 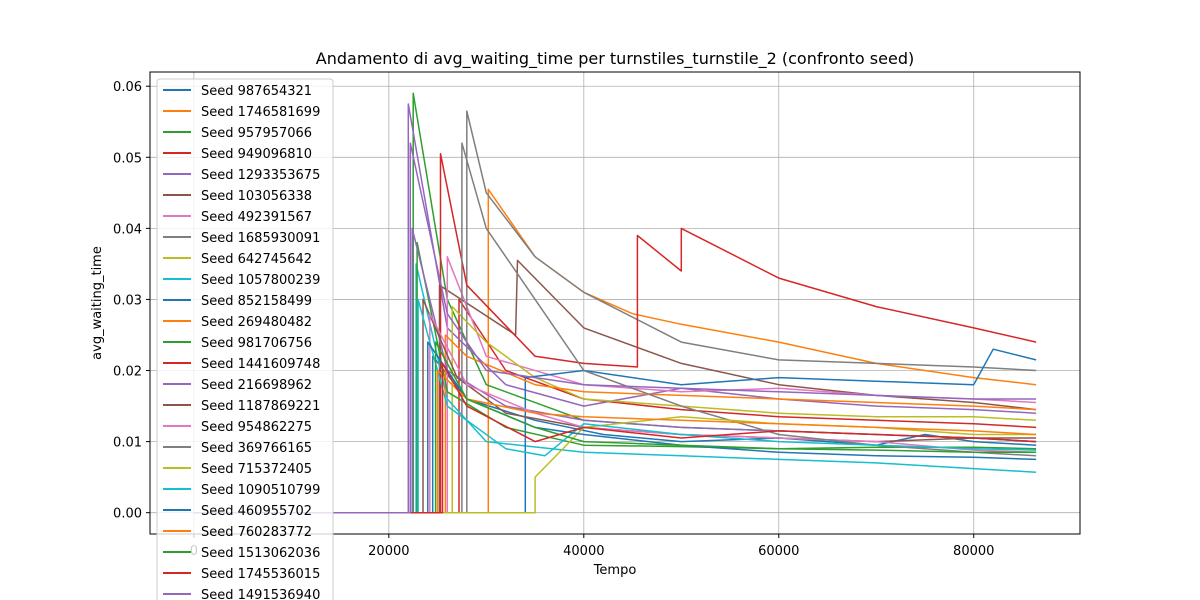 I want to click on legend-entry-label: Seed 460955702, so click(x=256, y=511).